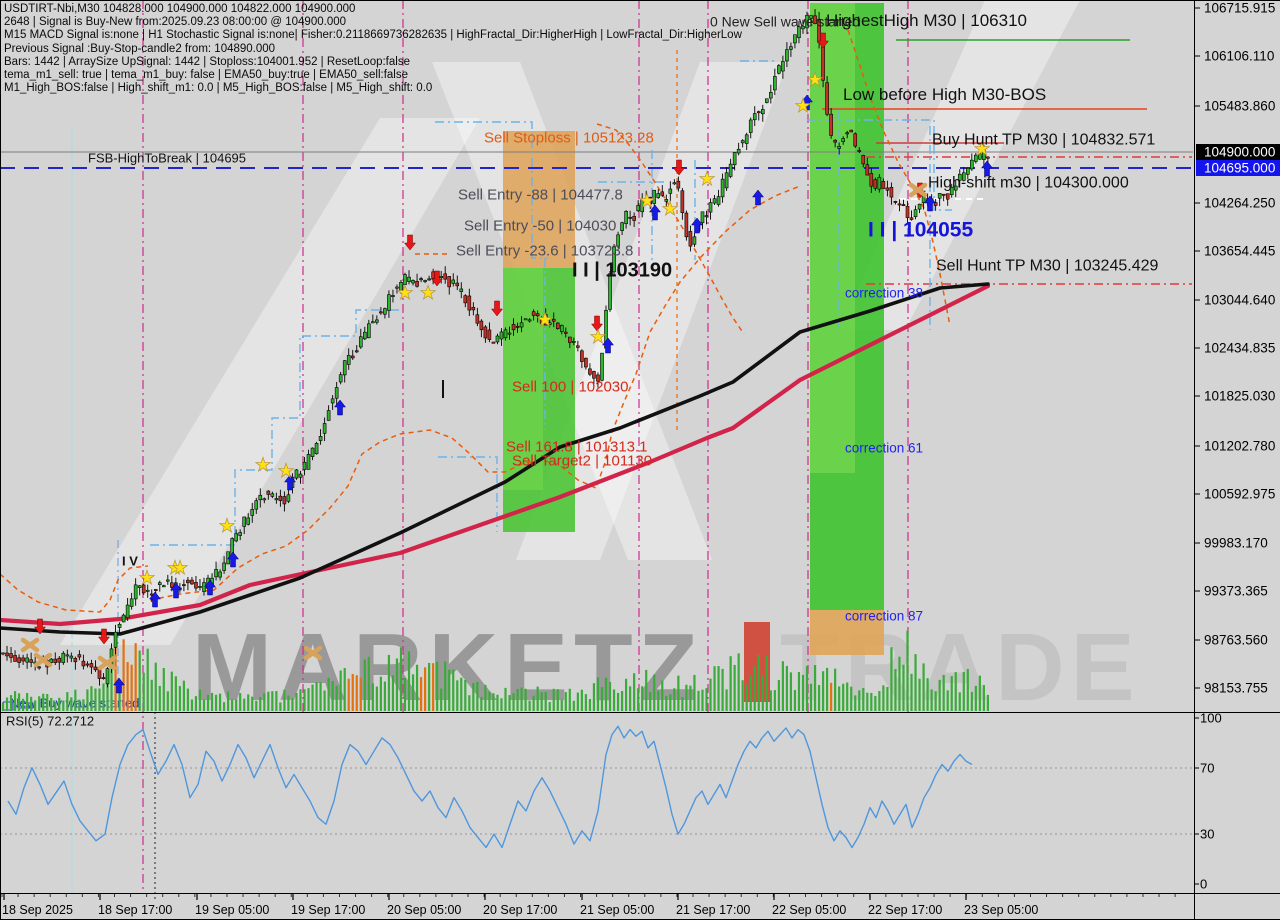 This screenshot has height=920, width=1280. Describe the element at coordinates (577, 446) in the screenshot. I see `annotation-sell-1618-label: Sell 161.8 | 101313.1` at that location.